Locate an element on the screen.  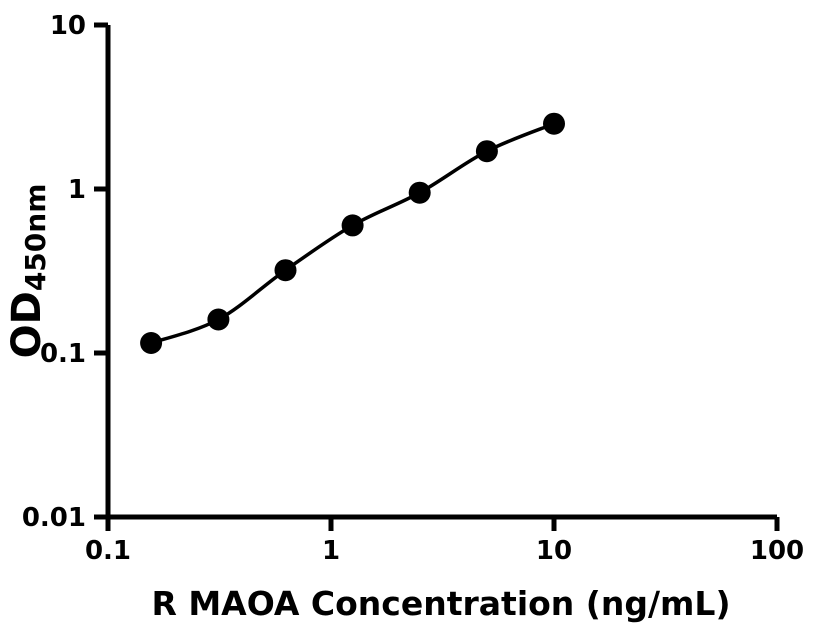
y-axis-title: OD450nm is located at coordinates (28, 271).